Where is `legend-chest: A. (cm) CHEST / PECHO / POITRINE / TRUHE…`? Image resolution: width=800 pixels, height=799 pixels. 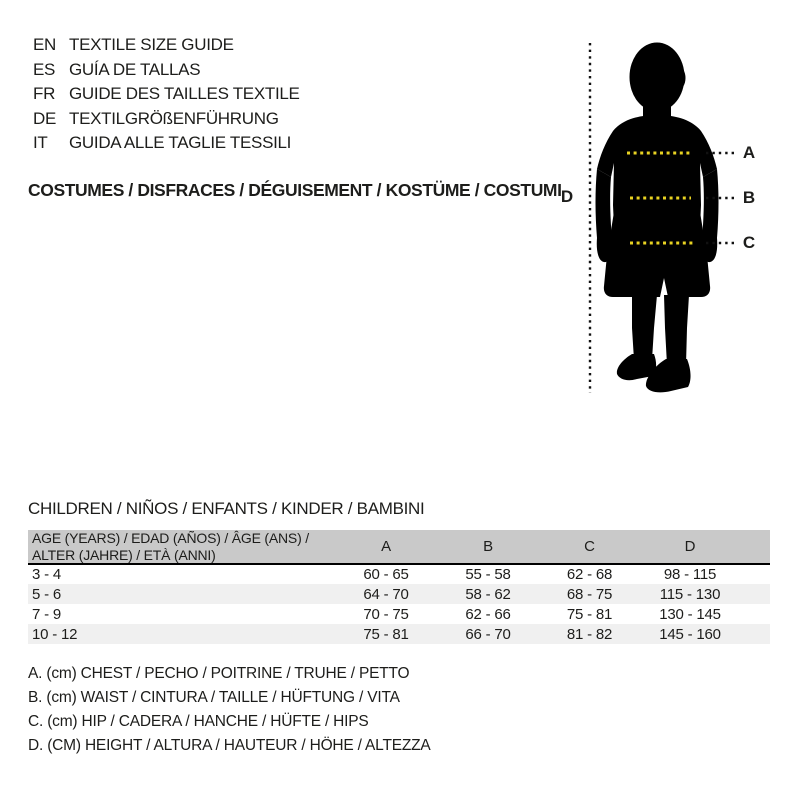
legend-chest: A. (cm) CHEST / PECHO / POITRINE / TRUHE… is located at coordinates (219, 673).